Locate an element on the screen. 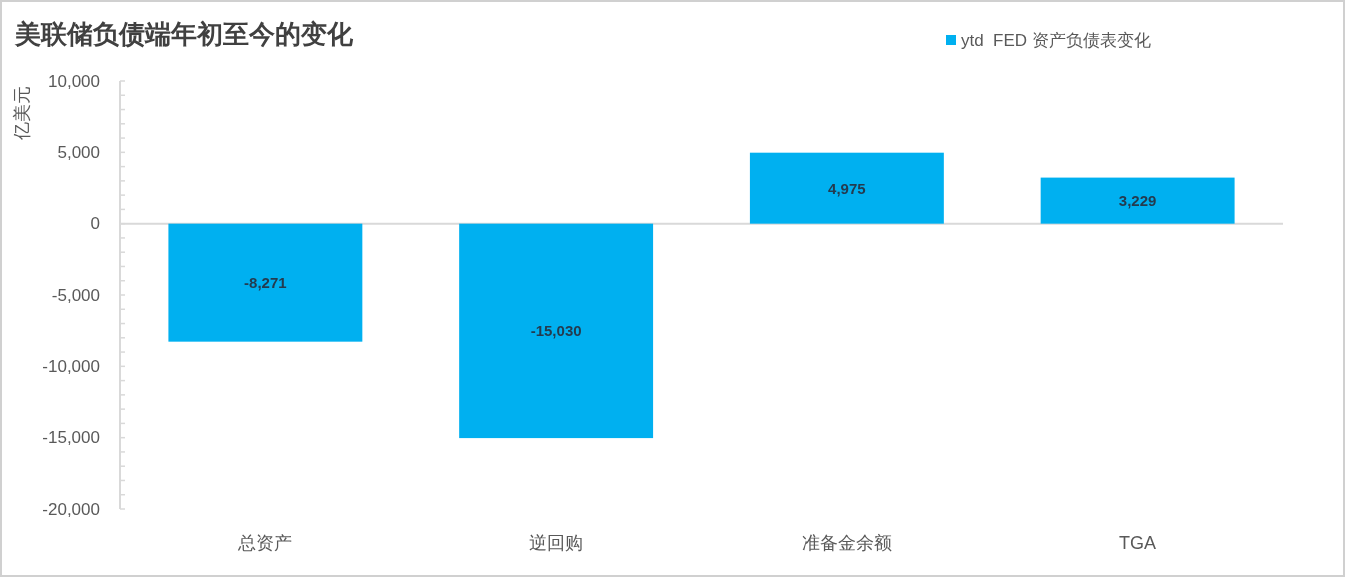 The image size is (1345, 577). y-tick-label: -20,000 is located at coordinates (71, 509).